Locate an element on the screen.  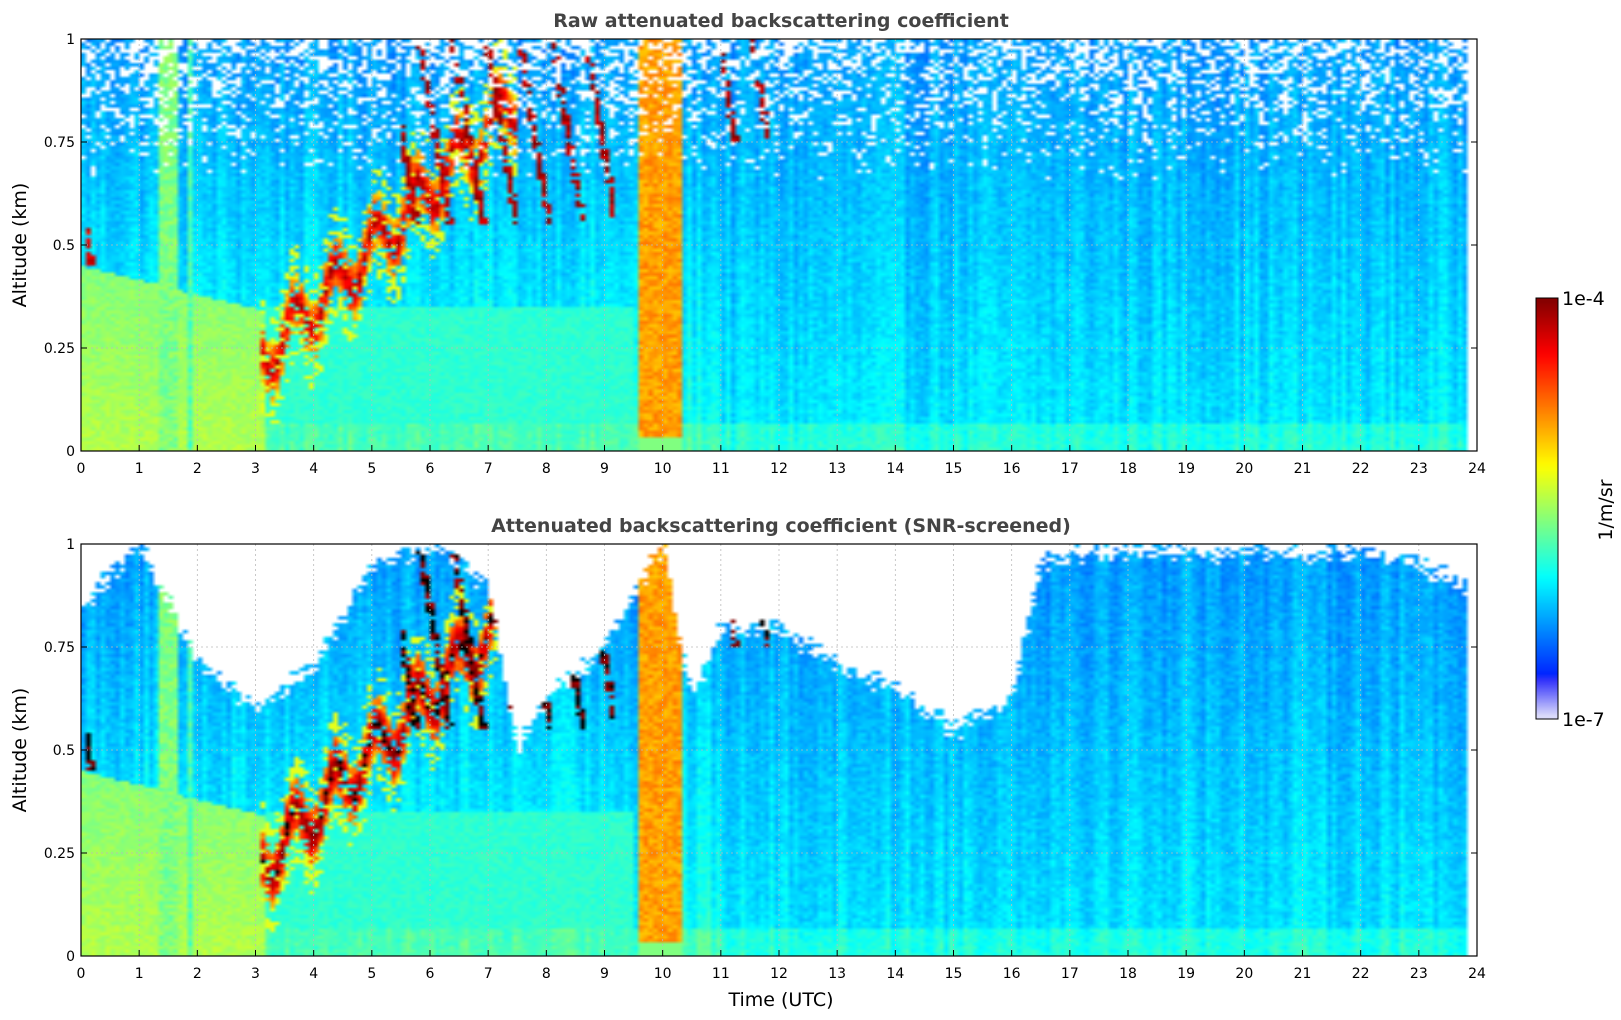
colorbar-gradient is located at coordinates (1547, 508).